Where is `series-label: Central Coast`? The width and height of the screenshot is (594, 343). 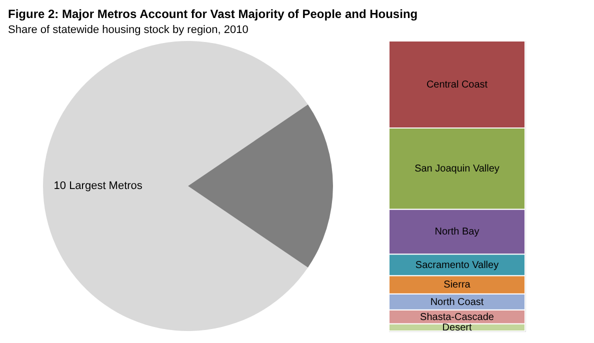 series-label: Central Coast is located at coordinates (457, 85).